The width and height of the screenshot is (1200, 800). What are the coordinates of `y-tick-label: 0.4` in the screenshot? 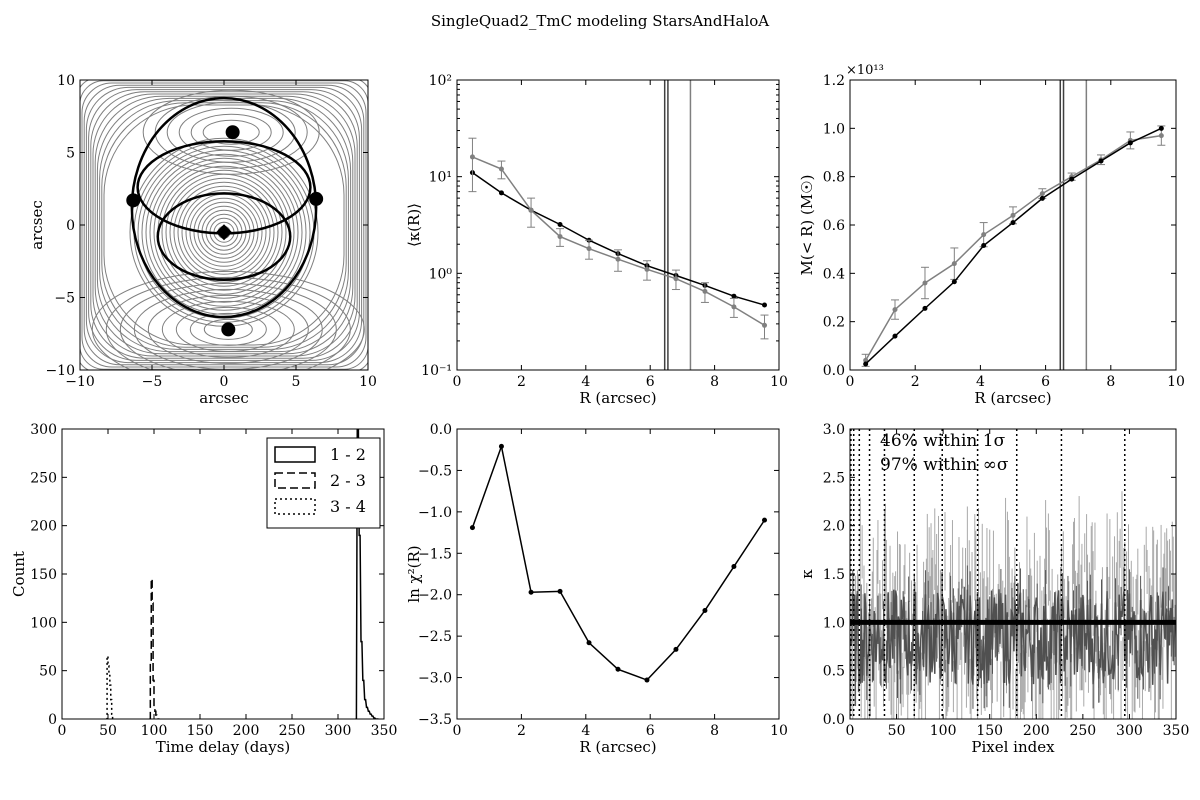 It's located at (834, 274).